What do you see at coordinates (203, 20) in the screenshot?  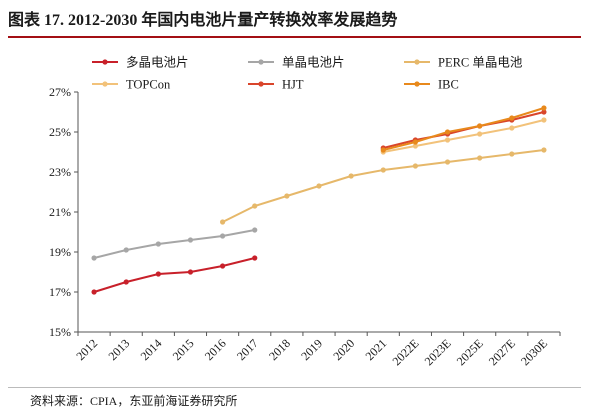 I see `chart-title-text: 图表 17. 2012-2030 年国内电池片量产转换效率发展趋势` at bounding box center [203, 20].